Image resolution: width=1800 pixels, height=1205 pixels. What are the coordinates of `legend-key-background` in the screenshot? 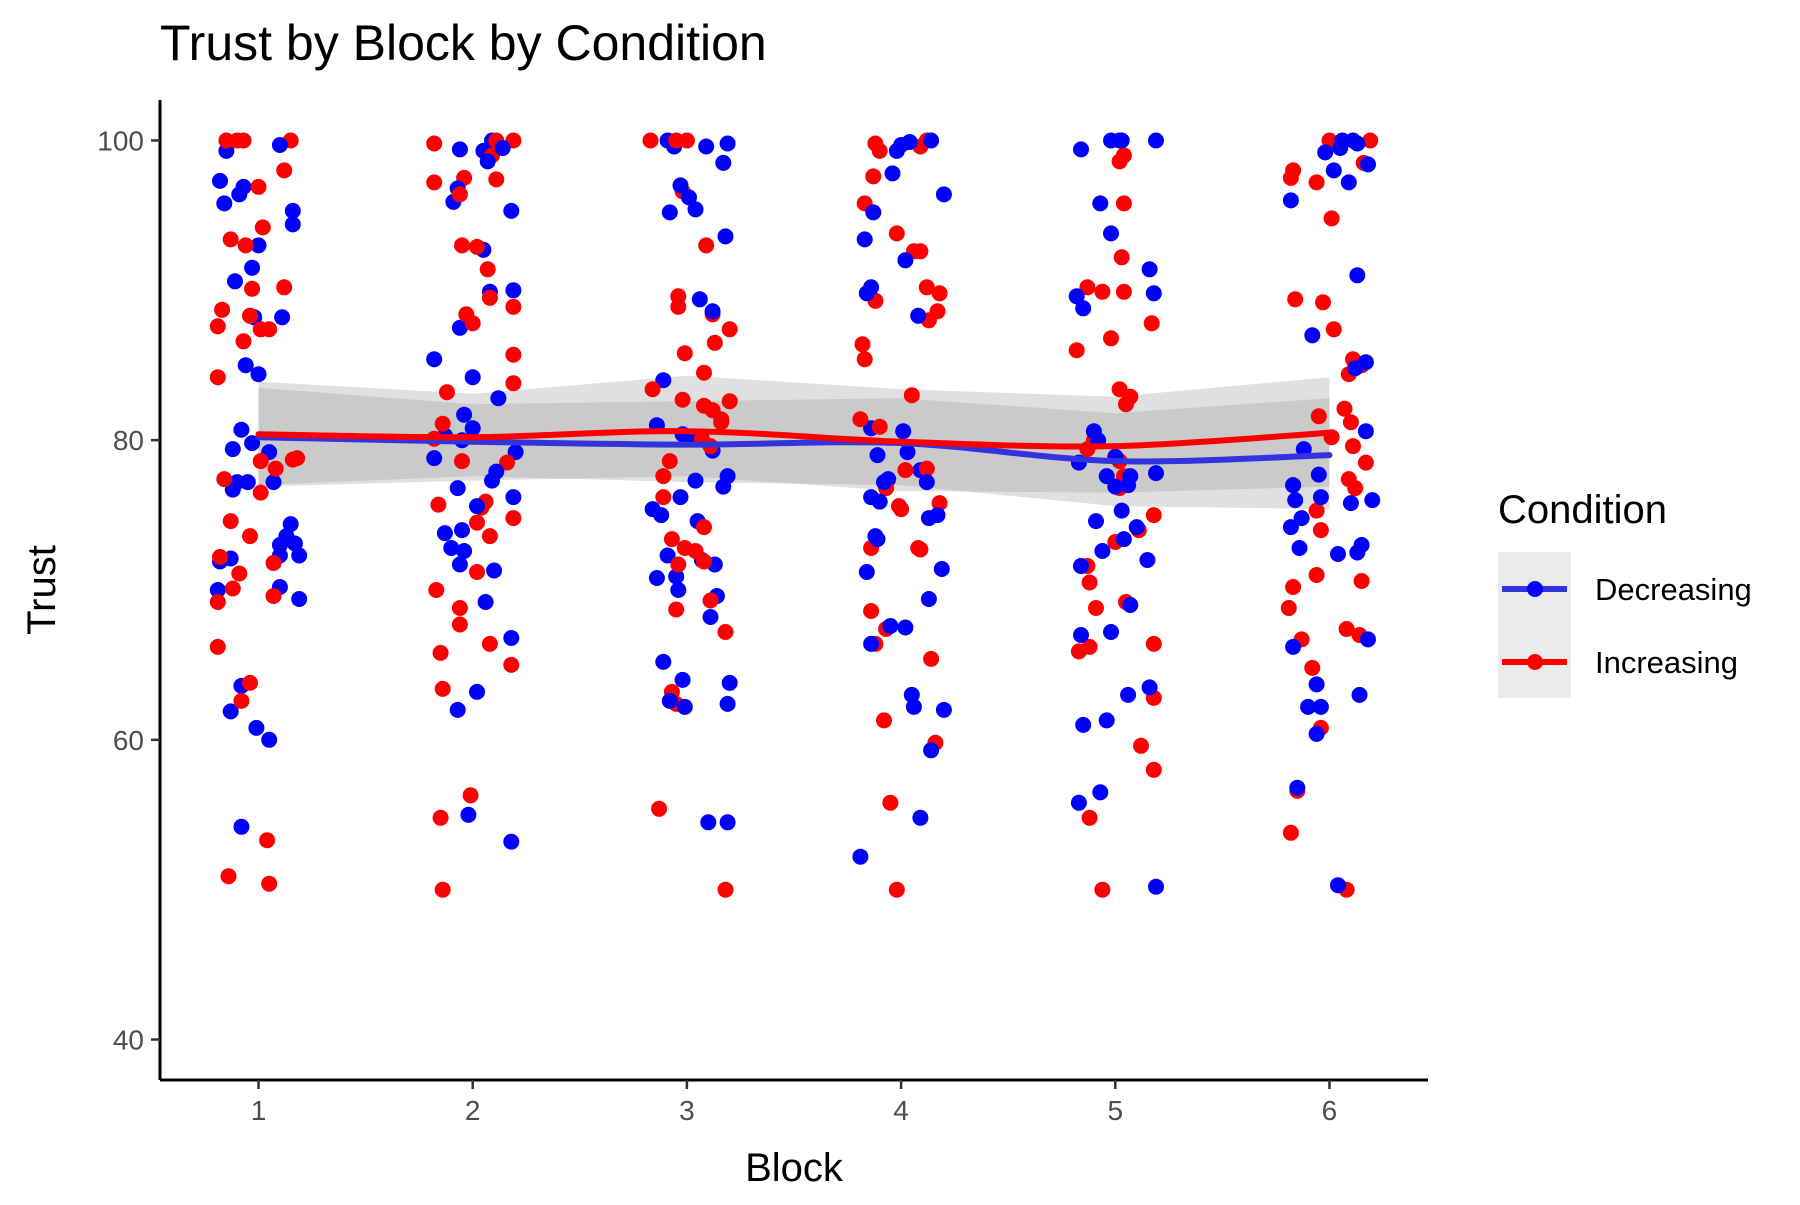 It's located at (1534, 625).